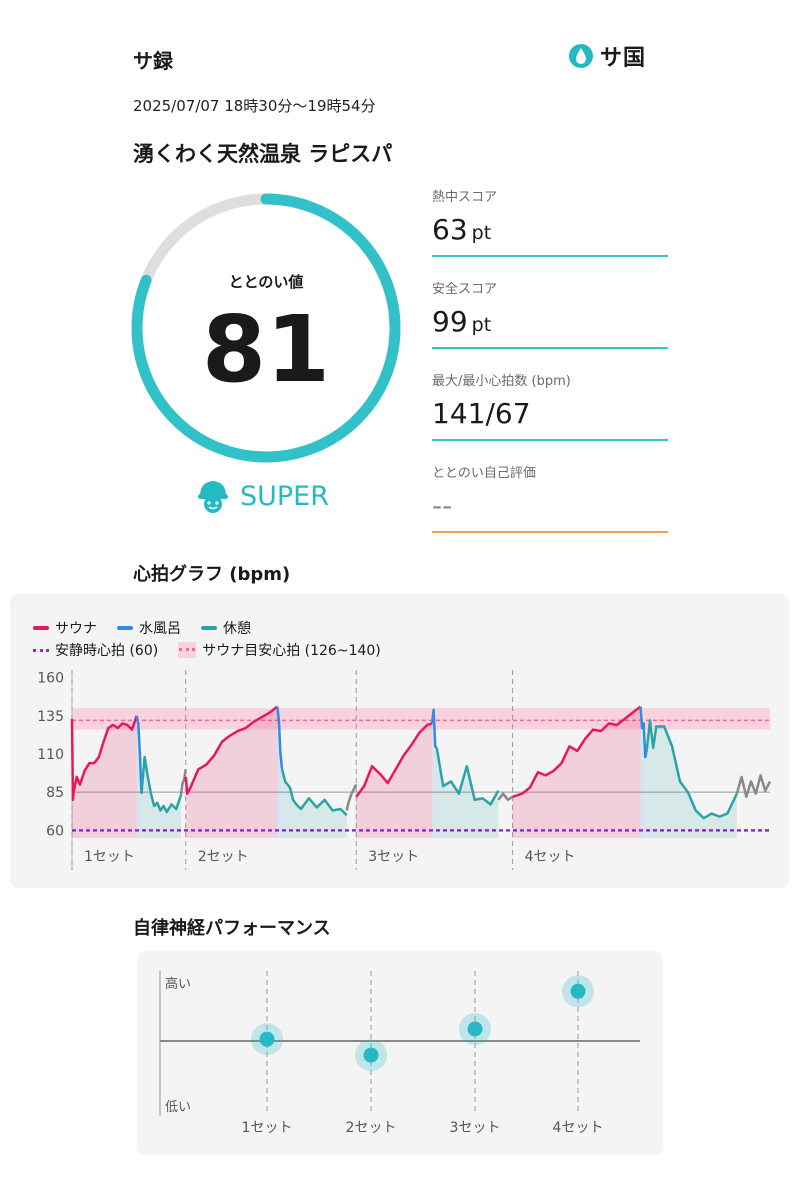 This screenshot has height=1198, width=800. Describe the element at coordinates (442, 505) in the screenshot. I see `self-evaluation-value: --` at that location.